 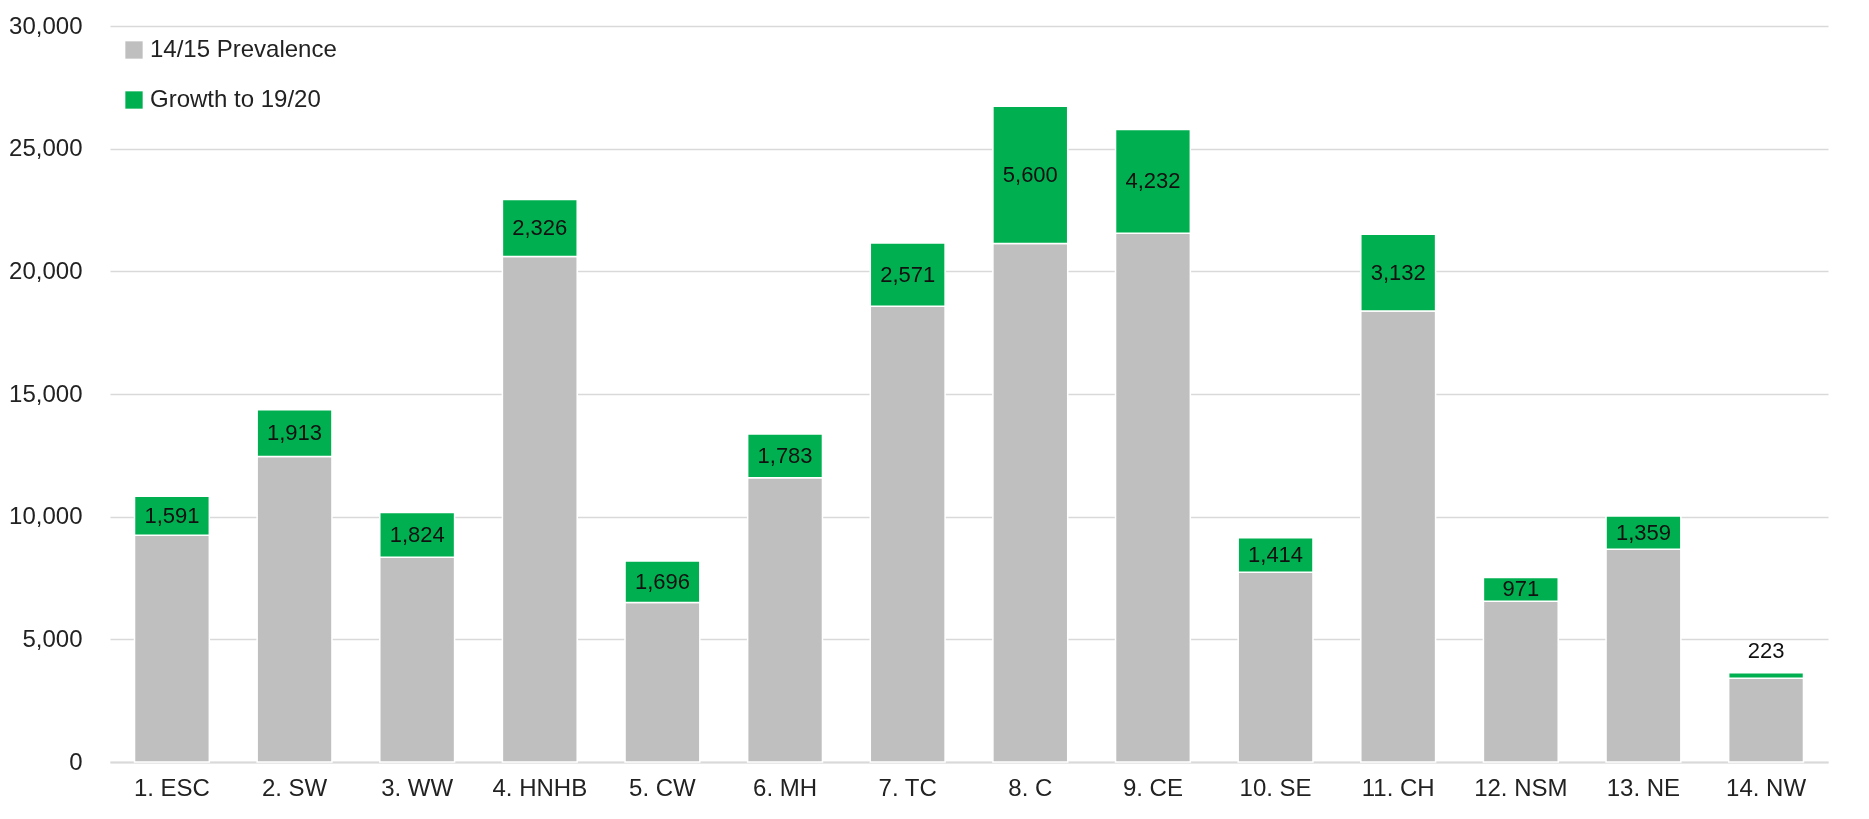 What do you see at coordinates (294, 787) in the screenshot?
I see `x-tick-label: 2. SW` at bounding box center [294, 787].